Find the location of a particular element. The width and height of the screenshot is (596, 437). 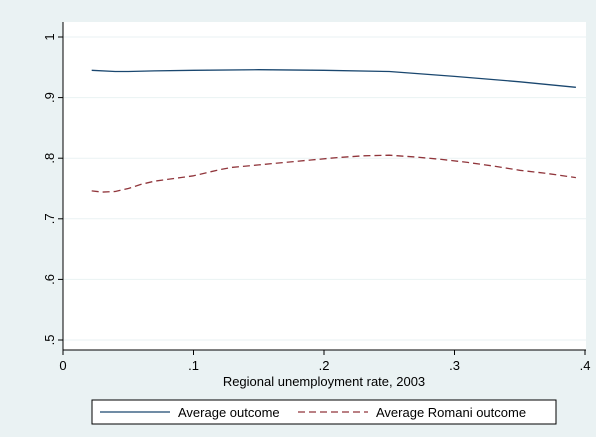

series-line-average-outcome is located at coordinates (333, 78).